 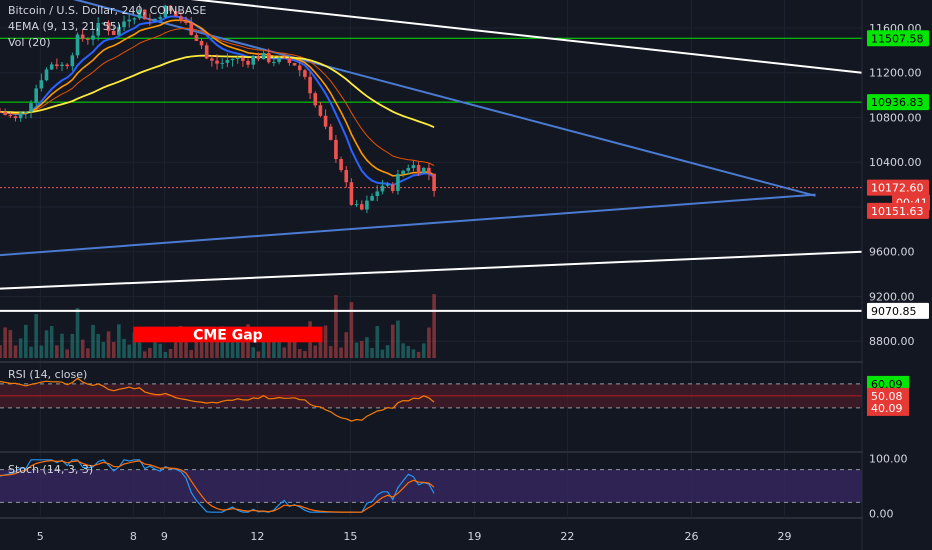 What do you see at coordinates (257, 536) in the screenshot?
I see `time-tick-3: 12` at bounding box center [257, 536].